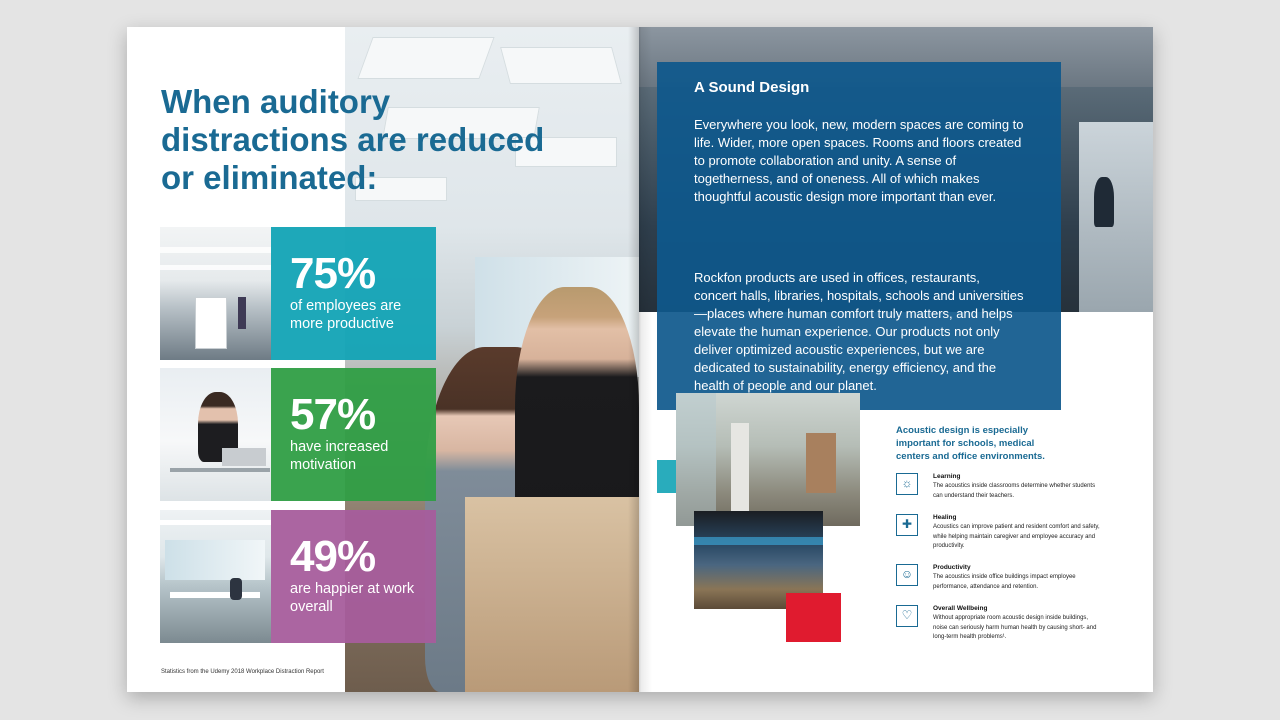 The image size is (1280, 720). Describe the element at coordinates (333, 414) in the screenshot. I see `stat-percent: 57%` at that location.